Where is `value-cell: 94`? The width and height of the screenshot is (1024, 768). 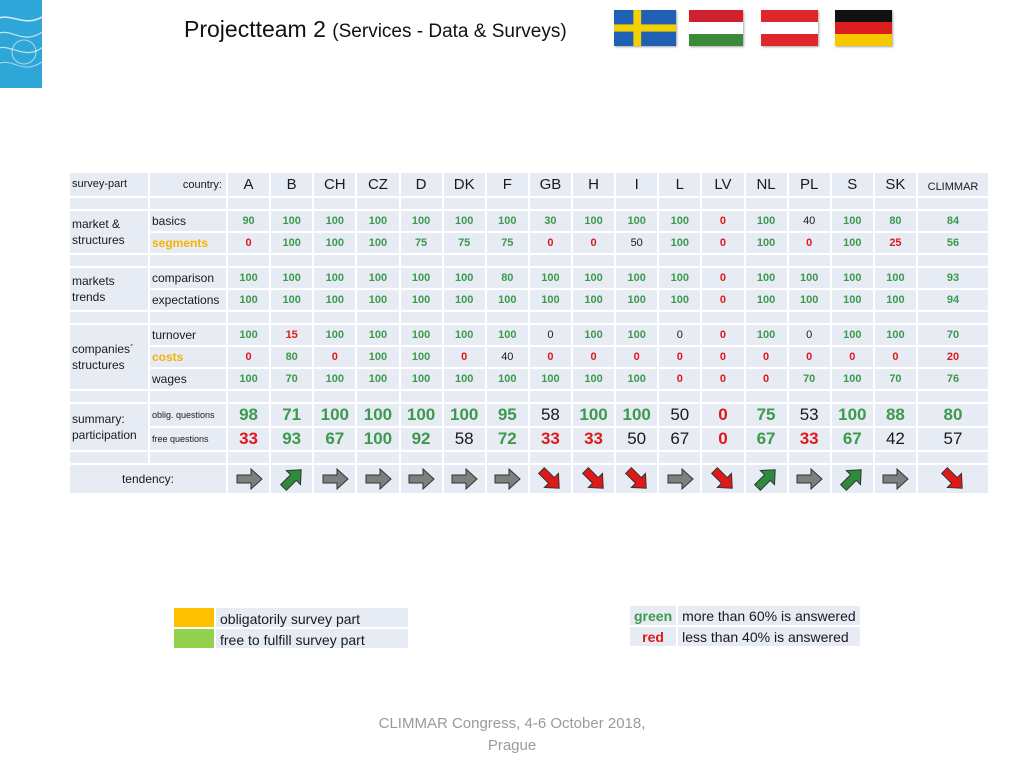
value-cell: 94 is located at coordinates (953, 300).